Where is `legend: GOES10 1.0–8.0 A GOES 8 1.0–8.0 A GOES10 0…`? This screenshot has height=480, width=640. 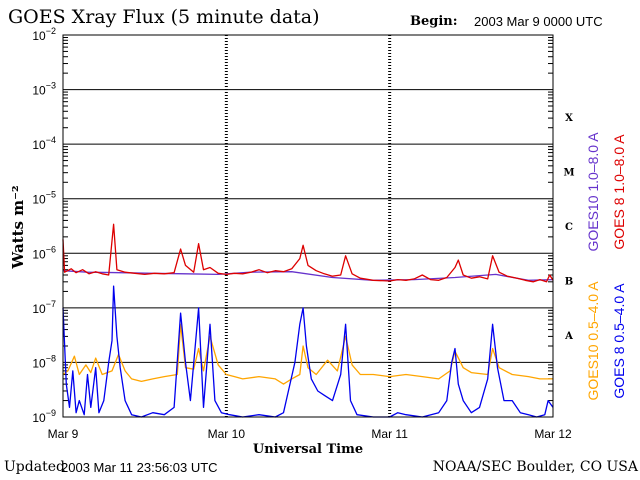
legend: GOES10 1.0–8.0 A GOES 8 1.0–8.0 A GOES10 0… is located at coordinates (606, 266).